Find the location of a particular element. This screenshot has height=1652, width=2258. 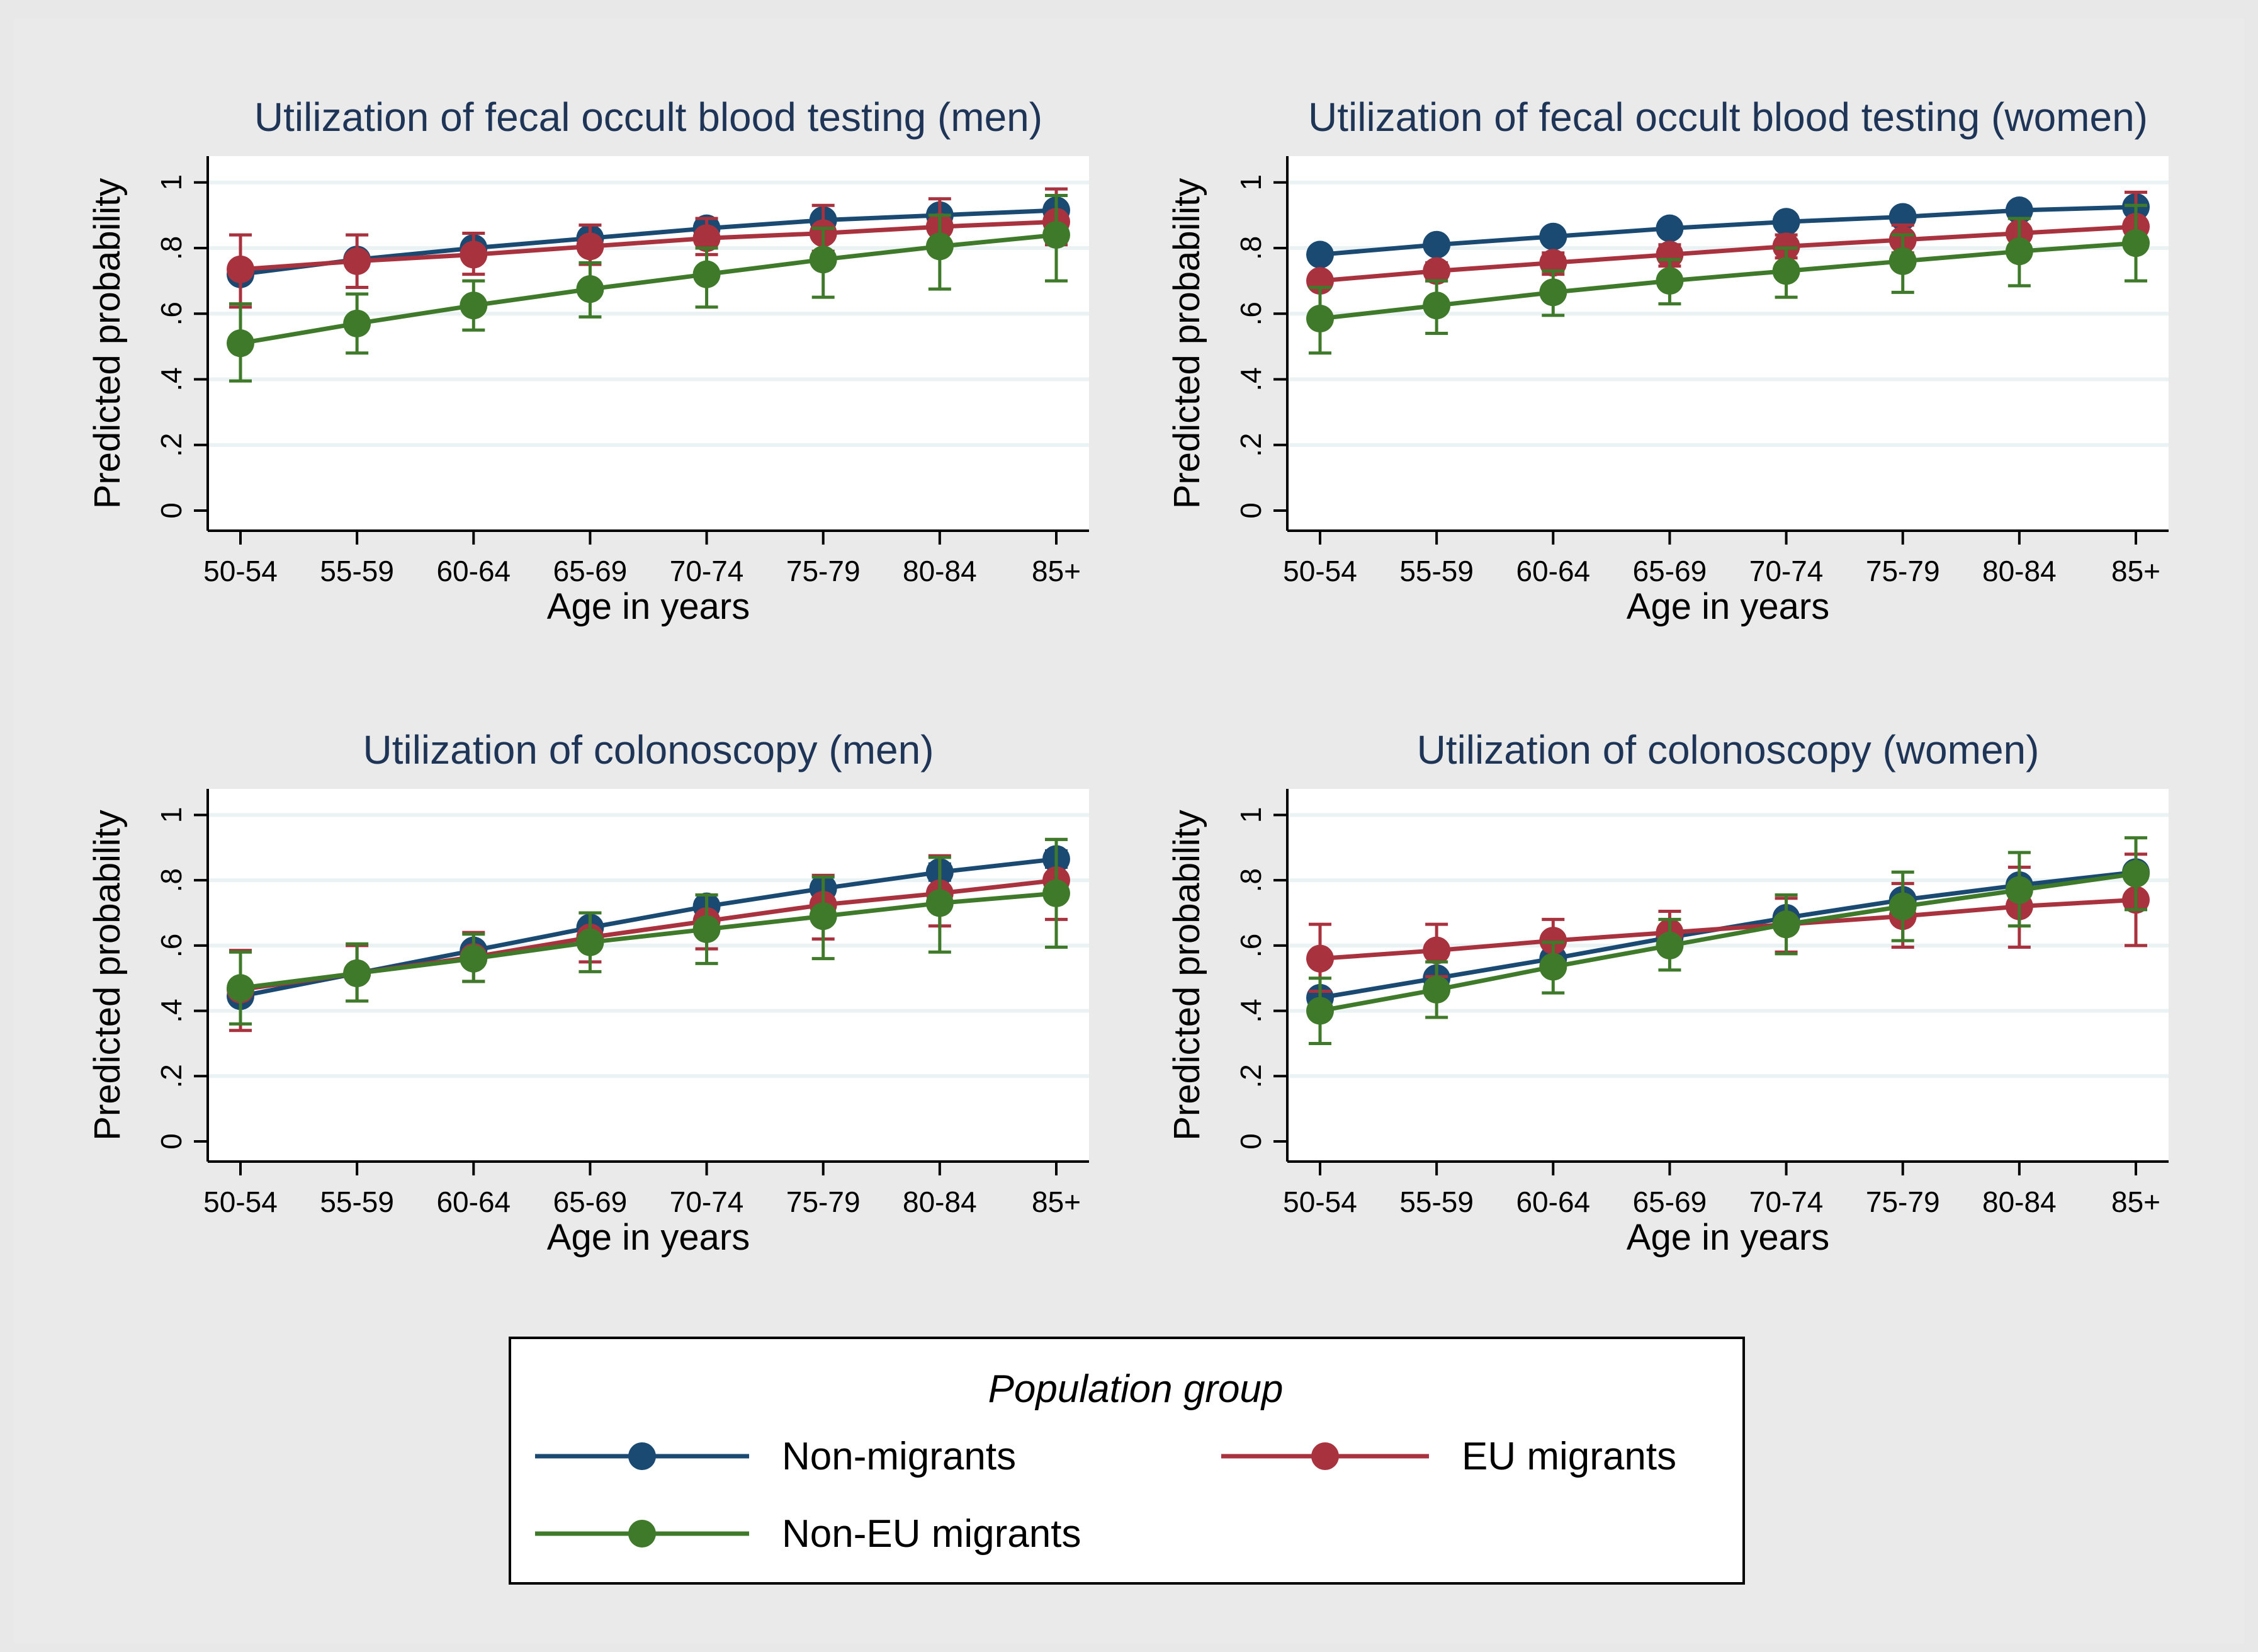

legend-label: EU migrants is located at coordinates (1569, 1456).